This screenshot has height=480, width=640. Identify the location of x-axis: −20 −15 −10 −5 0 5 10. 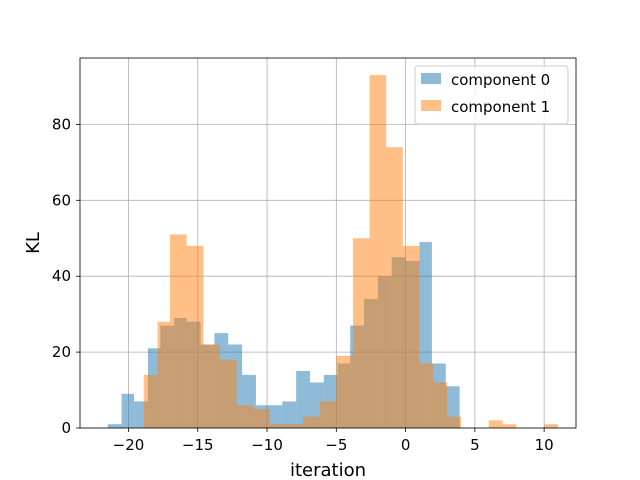
(333, 441).